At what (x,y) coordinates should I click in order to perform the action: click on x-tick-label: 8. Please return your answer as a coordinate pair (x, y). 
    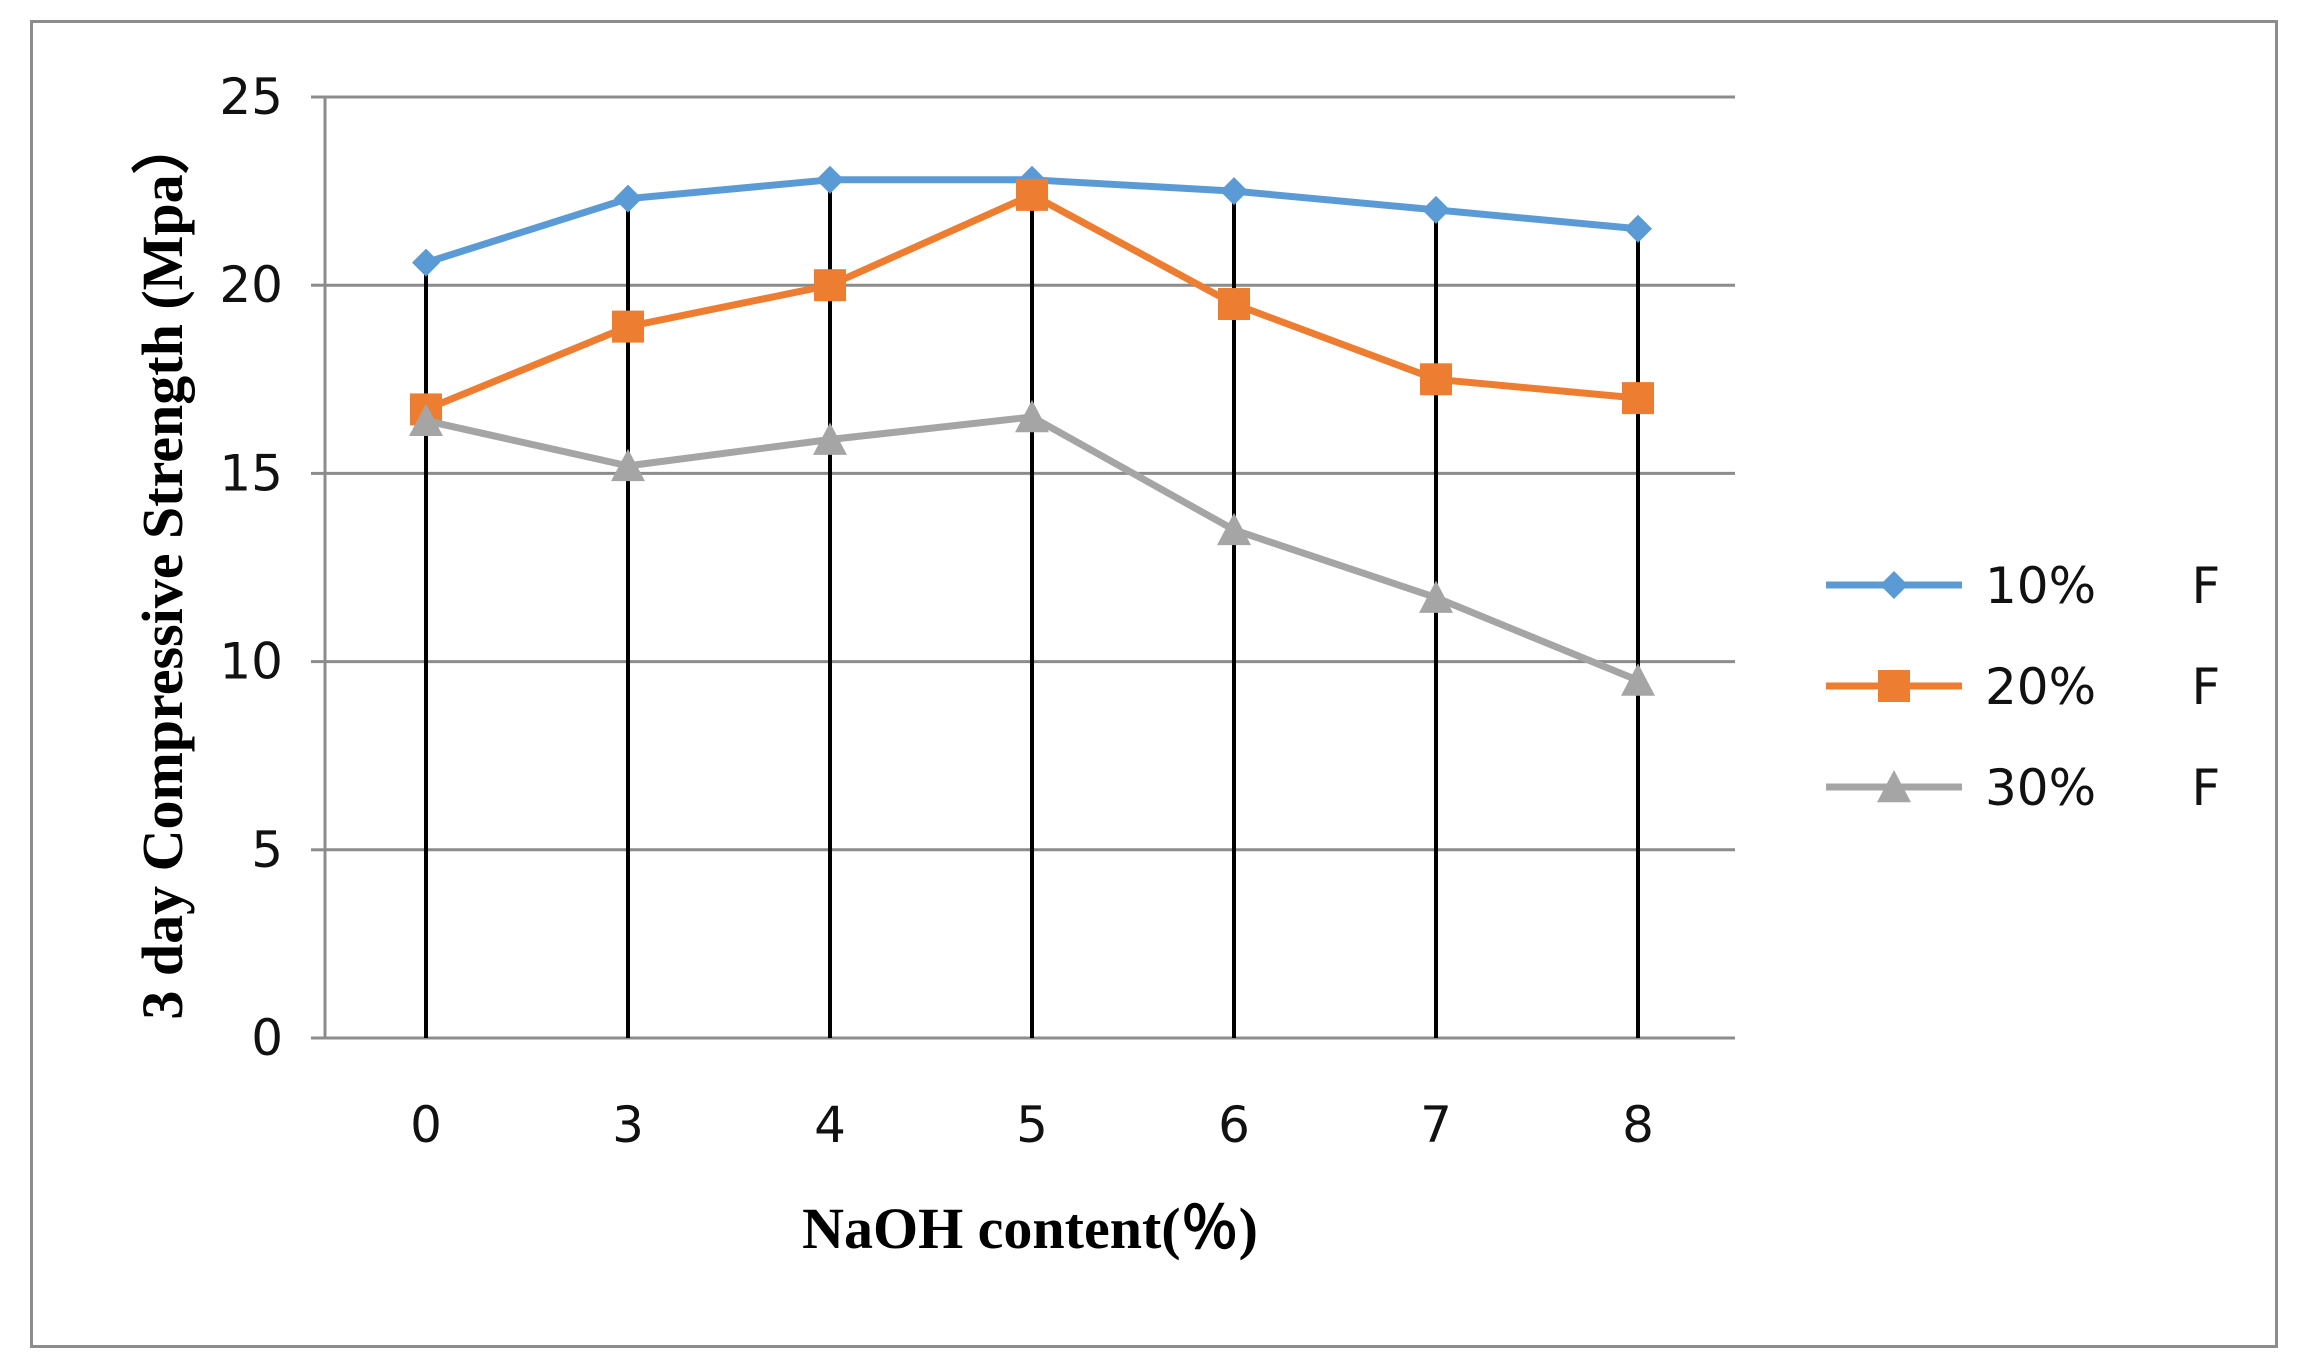
    Looking at the image, I should click on (1638, 1125).